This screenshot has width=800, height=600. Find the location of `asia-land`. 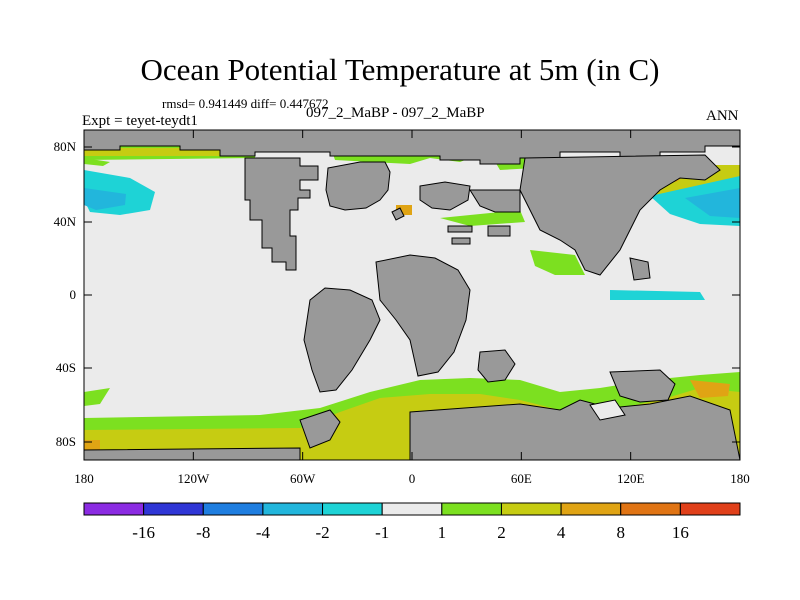

asia-land is located at coordinates (620, 215).